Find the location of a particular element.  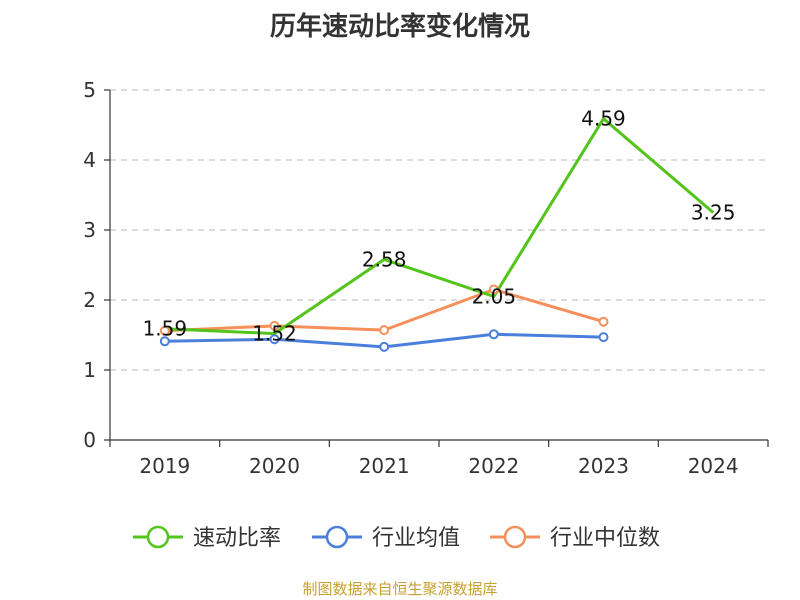

data-label: 3.25 is located at coordinates (713, 213).